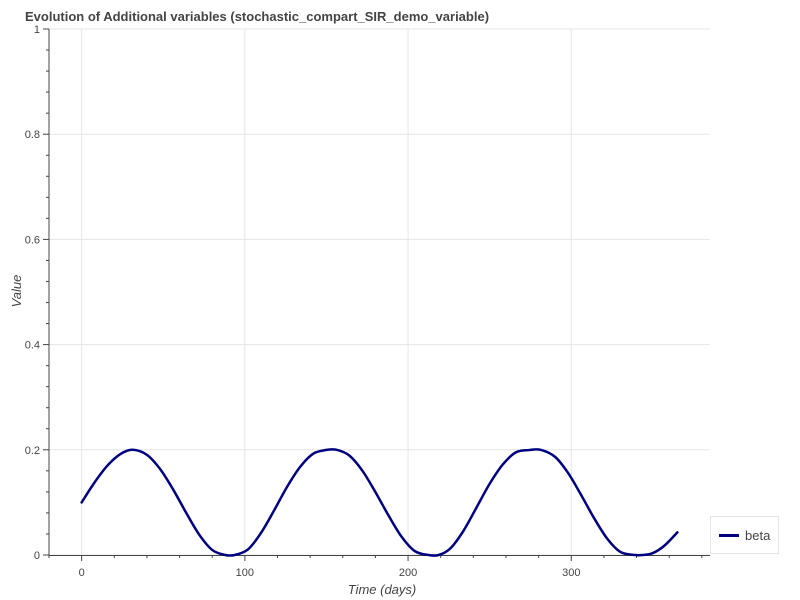 The height and width of the screenshot is (600, 800). What do you see at coordinates (758, 535) in the screenshot?
I see `legend-label-beta: beta` at bounding box center [758, 535].